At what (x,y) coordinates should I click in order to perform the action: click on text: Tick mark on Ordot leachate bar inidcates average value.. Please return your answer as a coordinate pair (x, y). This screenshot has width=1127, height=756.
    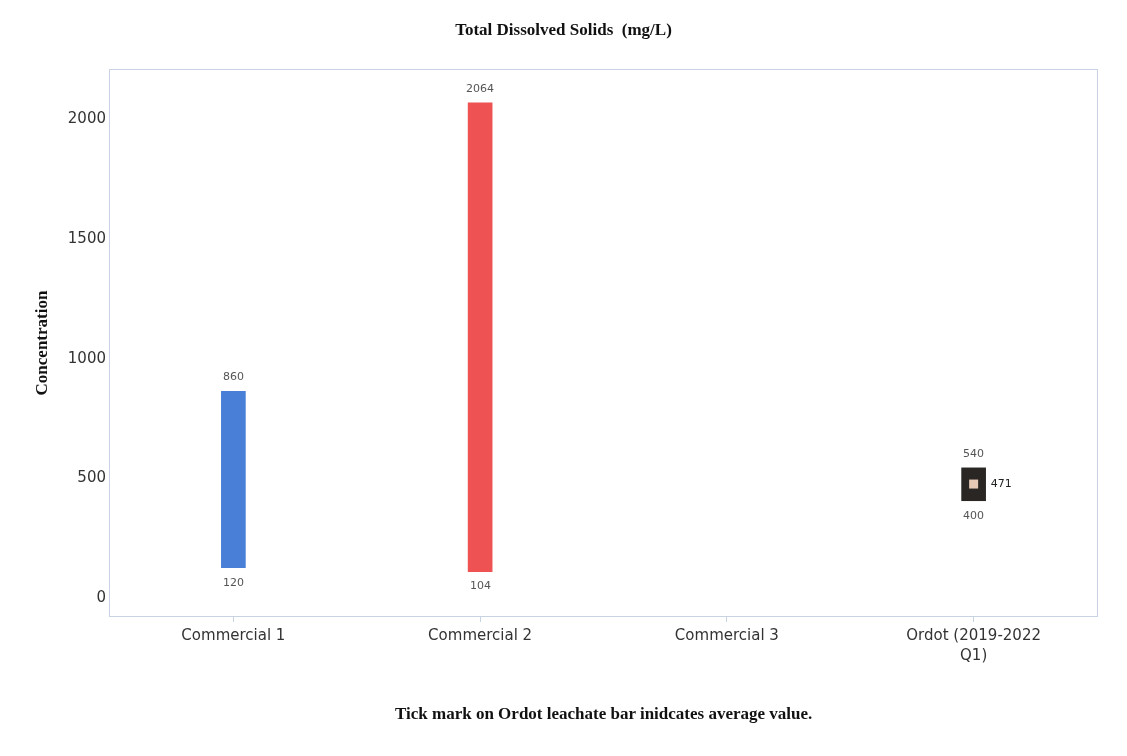
    Looking at the image, I should click on (604, 713).